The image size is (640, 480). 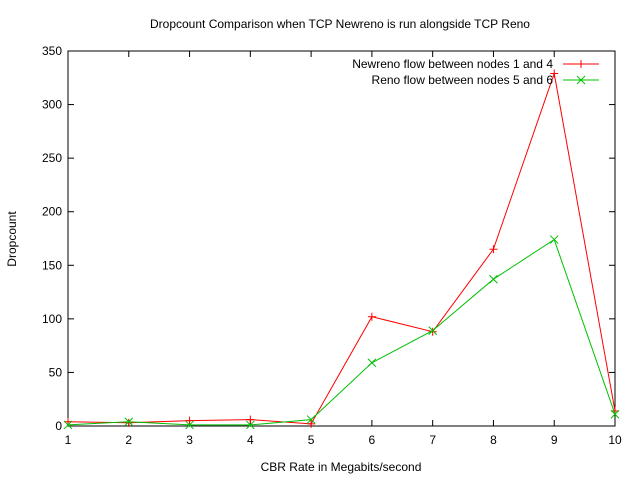 What do you see at coordinates (68, 440) in the screenshot?
I see `x-tick-label: 1` at bounding box center [68, 440].